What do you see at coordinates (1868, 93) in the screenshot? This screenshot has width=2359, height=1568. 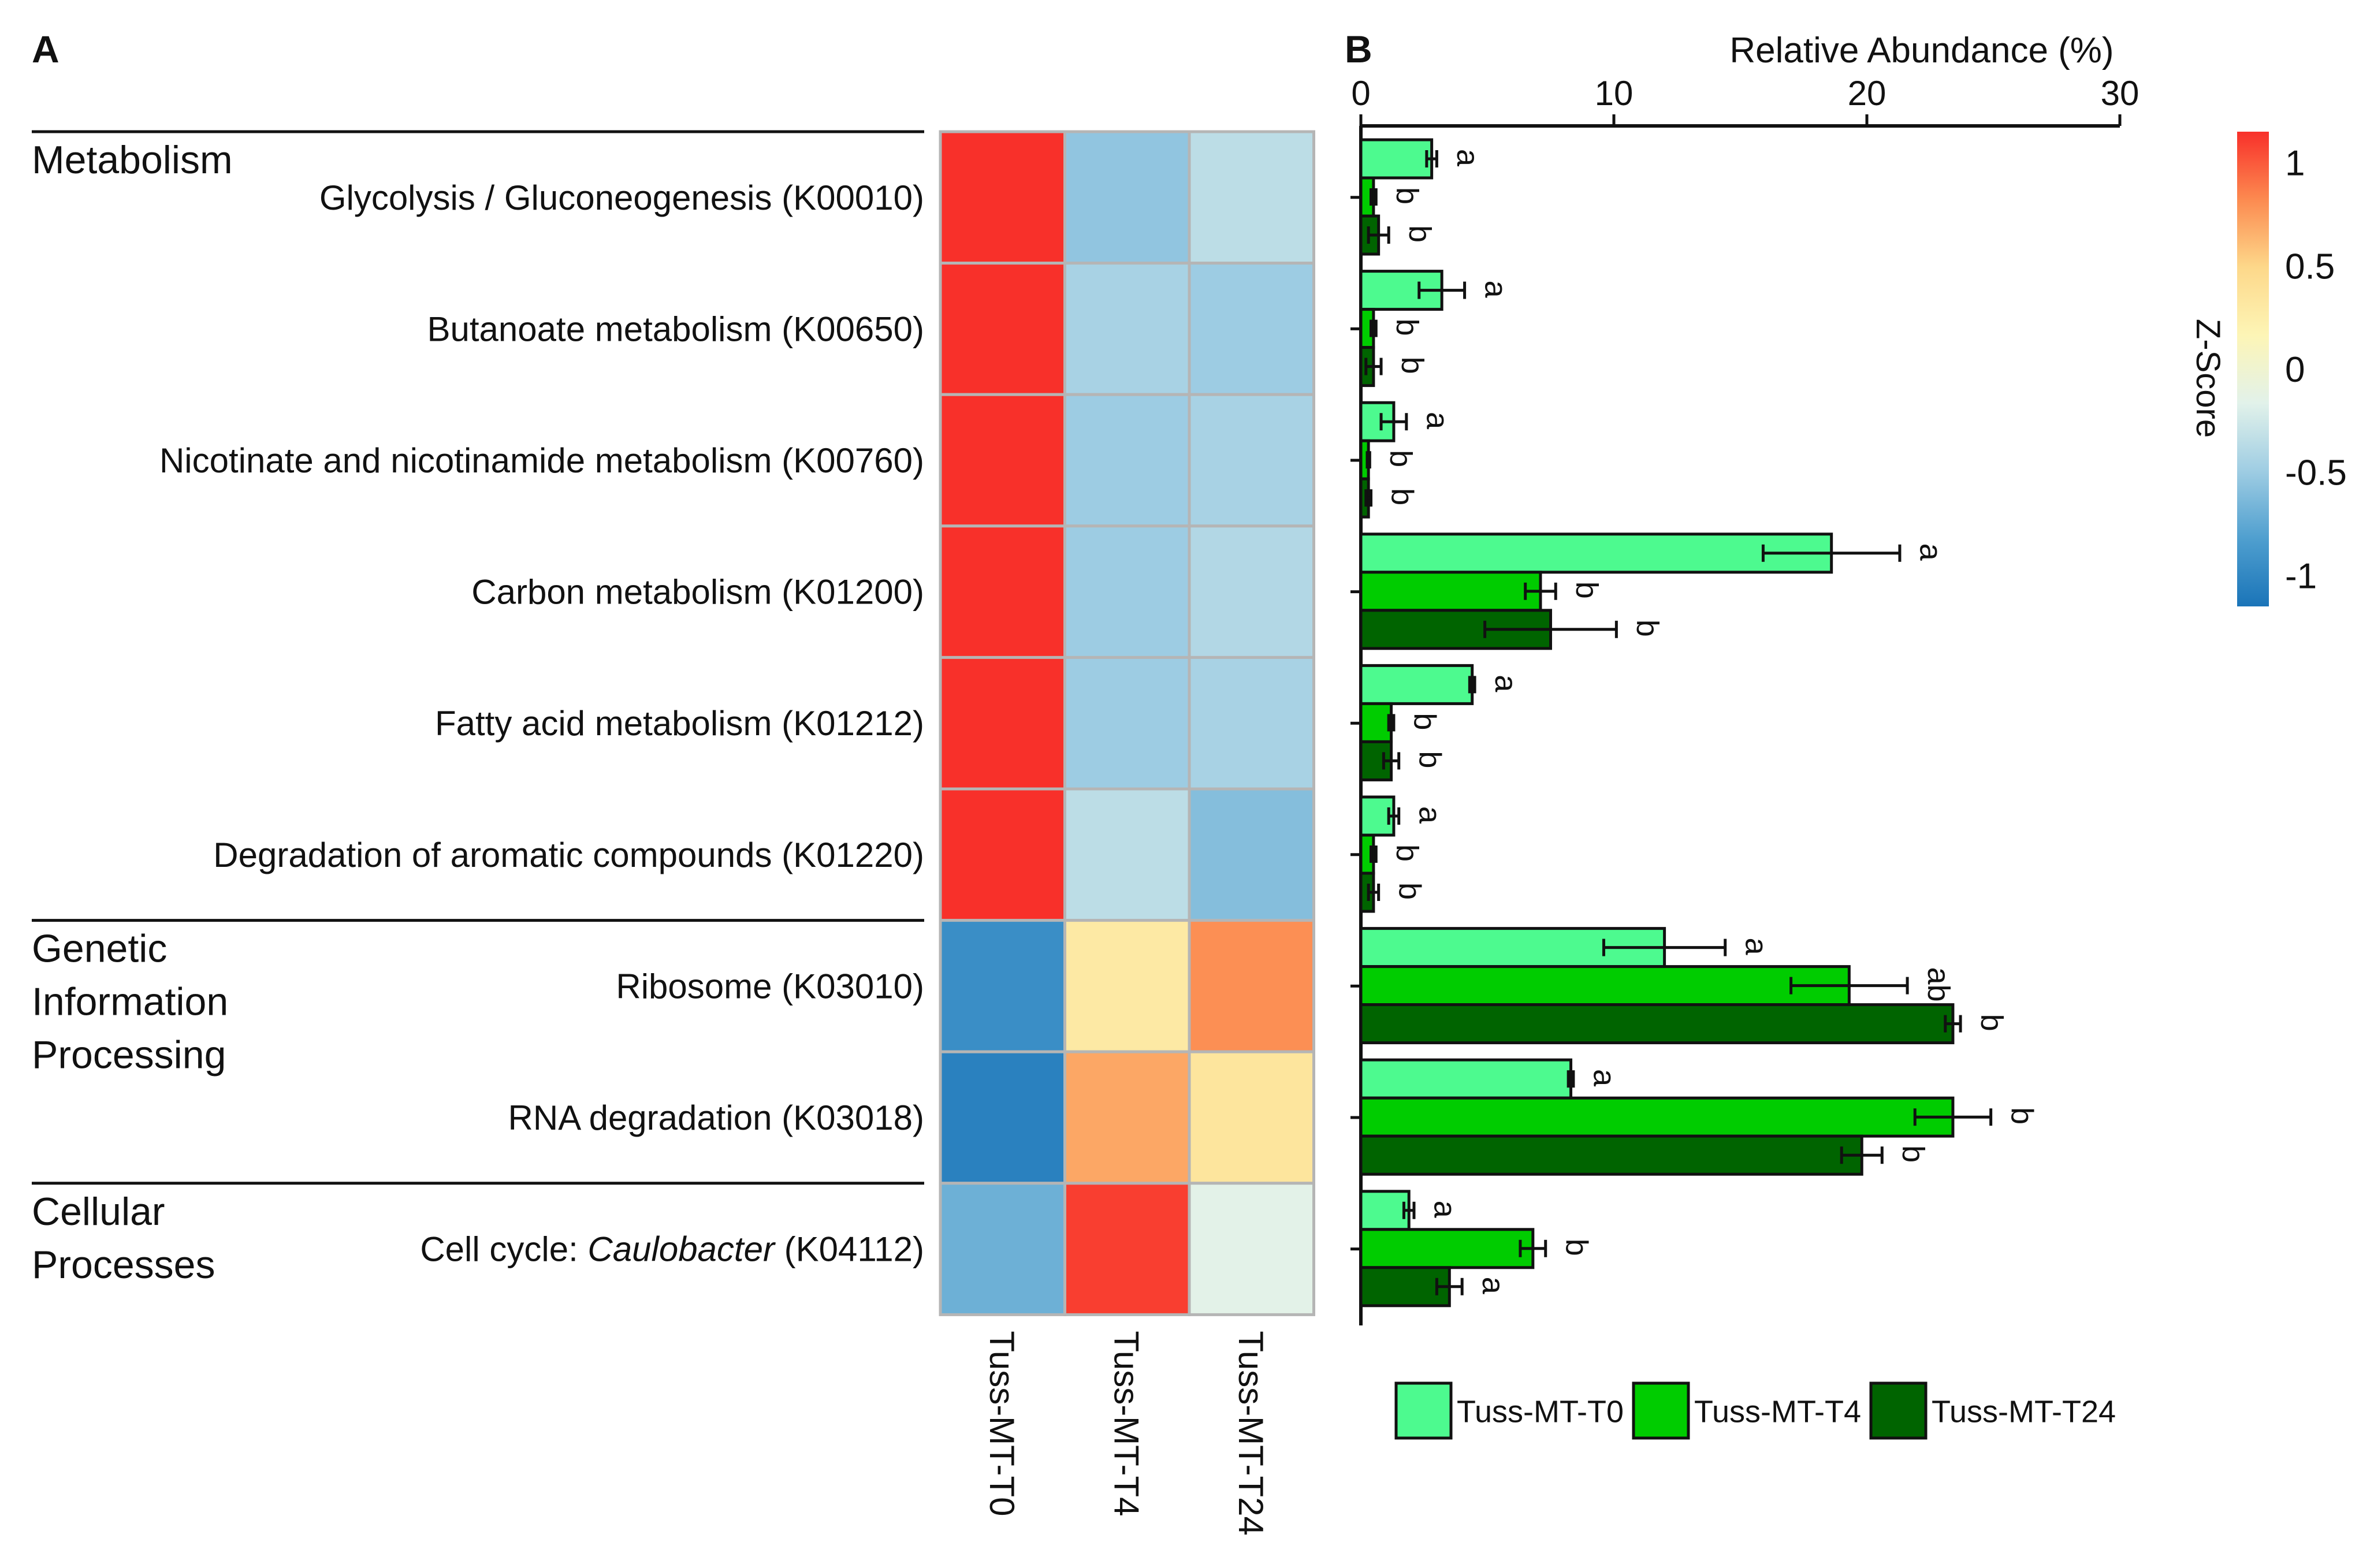 I see `bar-x-tick-label: 20` at bounding box center [1868, 93].